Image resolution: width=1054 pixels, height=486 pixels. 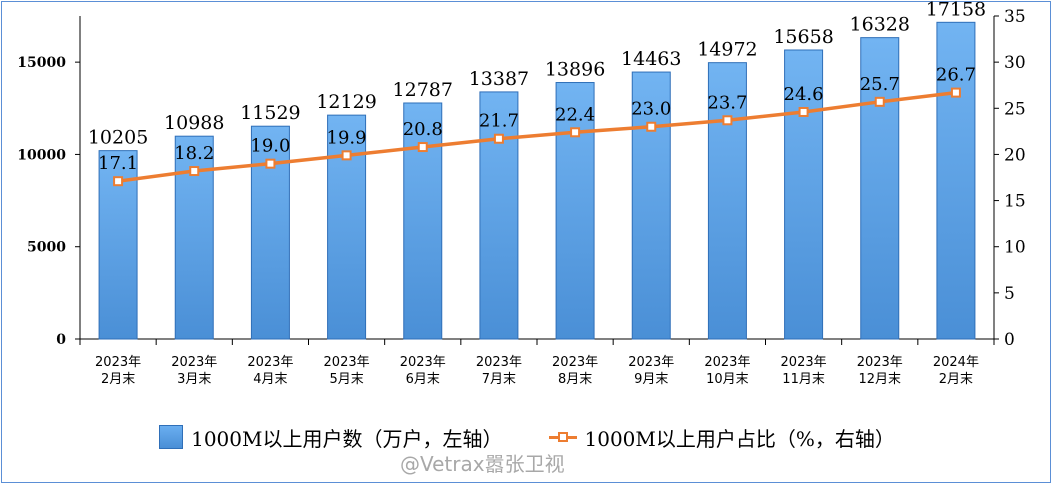 What do you see at coordinates (61, 340) in the screenshot?
I see `left-tick-label: 0` at bounding box center [61, 340].